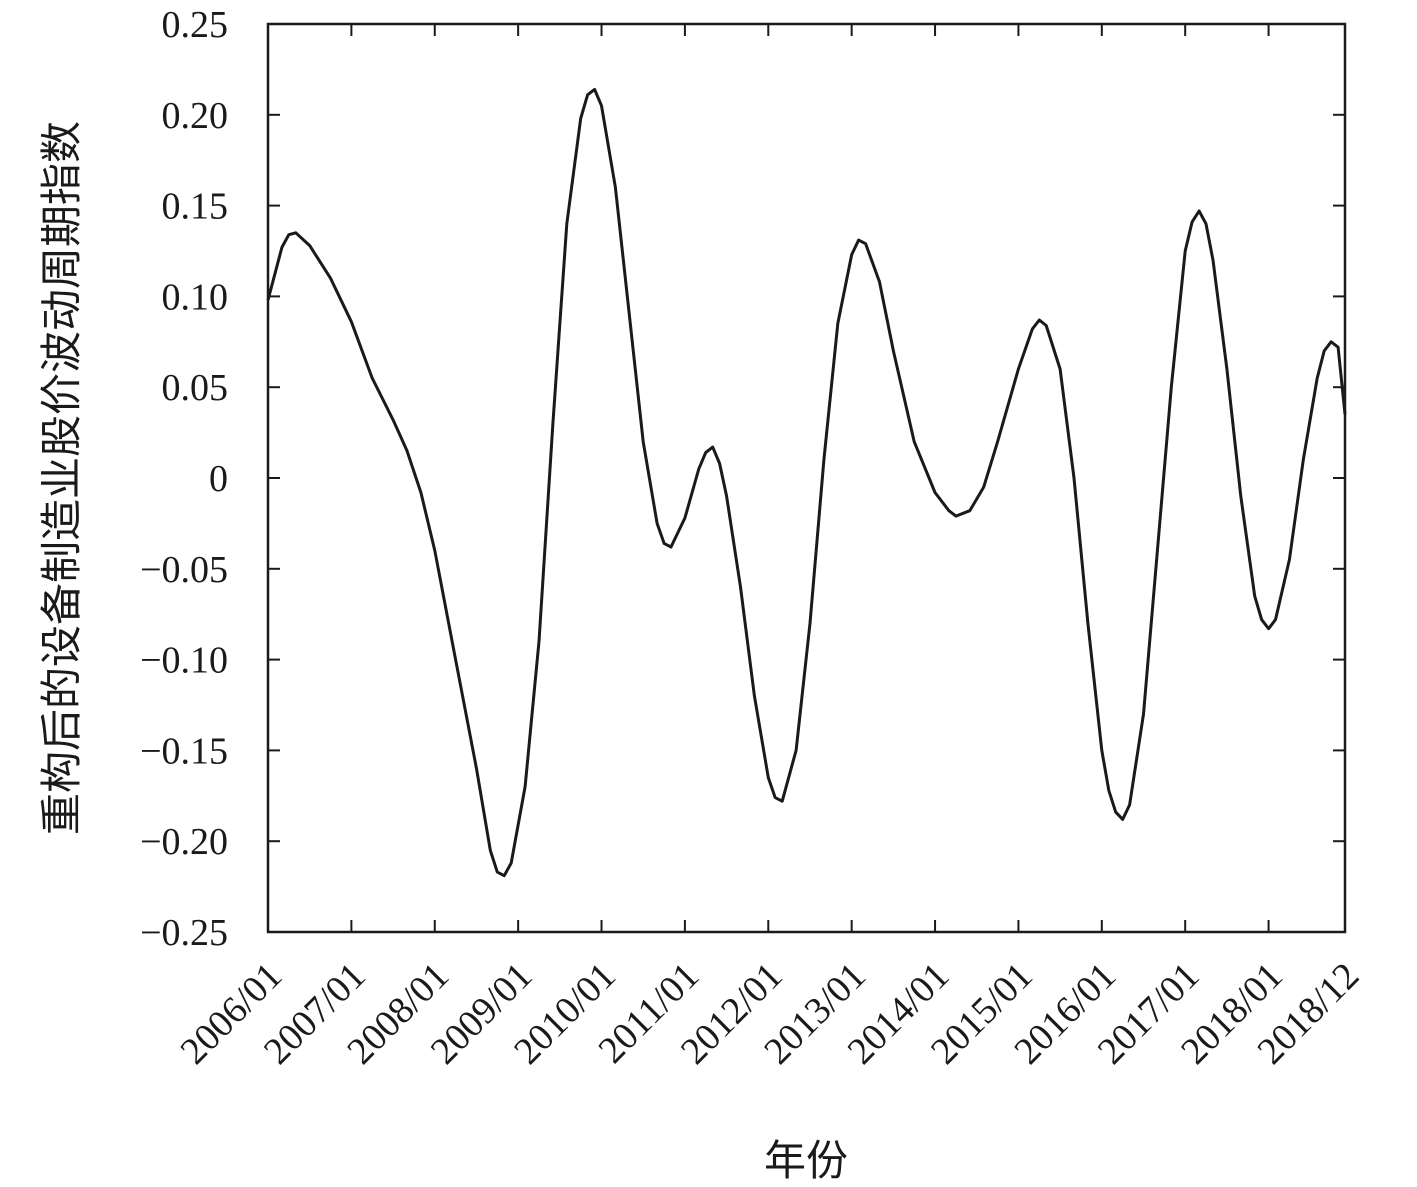  I want to click on y-tick-label: −0.20, so click(184, 842).